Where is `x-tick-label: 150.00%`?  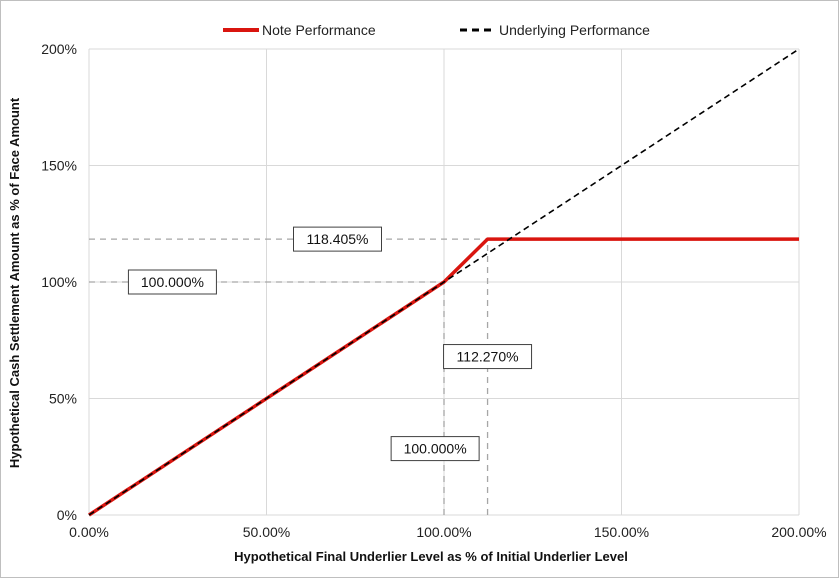 x-tick-label: 150.00% is located at coordinates (621, 532).